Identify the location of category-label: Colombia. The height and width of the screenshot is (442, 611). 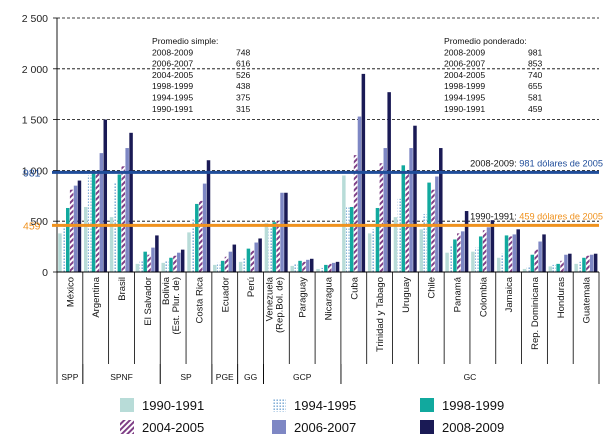
(483, 296).